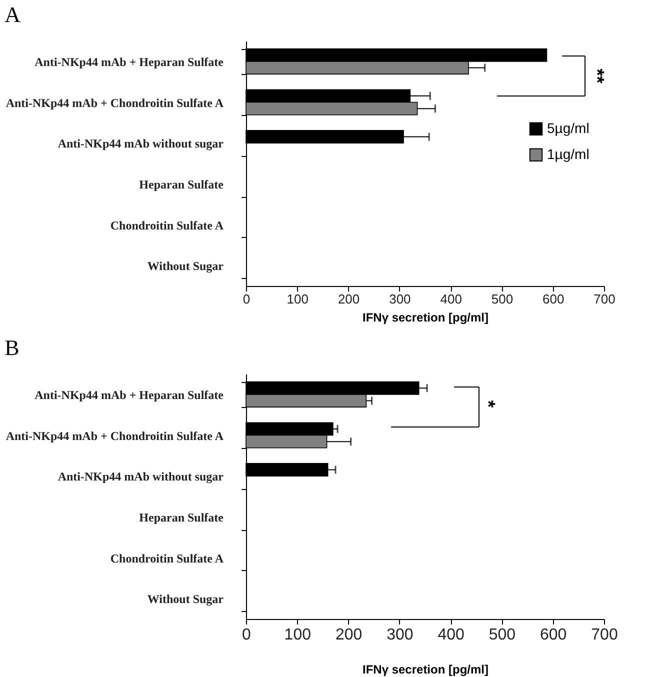  What do you see at coordinates (596, 76) in the screenshot?
I see `annotation: **` at bounding box center [596, 76].